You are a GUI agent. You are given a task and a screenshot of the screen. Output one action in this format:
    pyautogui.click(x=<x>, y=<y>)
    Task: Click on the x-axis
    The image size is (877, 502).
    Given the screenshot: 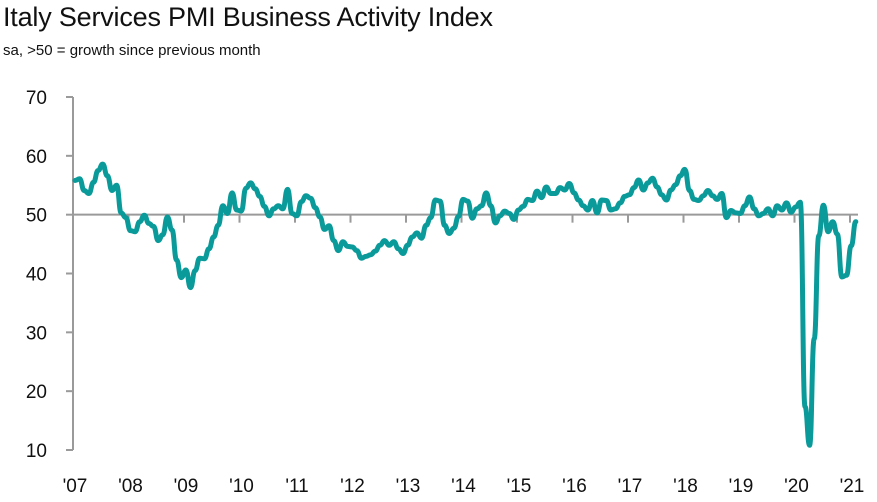 What is the action you would take?
    pyautogui.click(x=489, y=218)
    